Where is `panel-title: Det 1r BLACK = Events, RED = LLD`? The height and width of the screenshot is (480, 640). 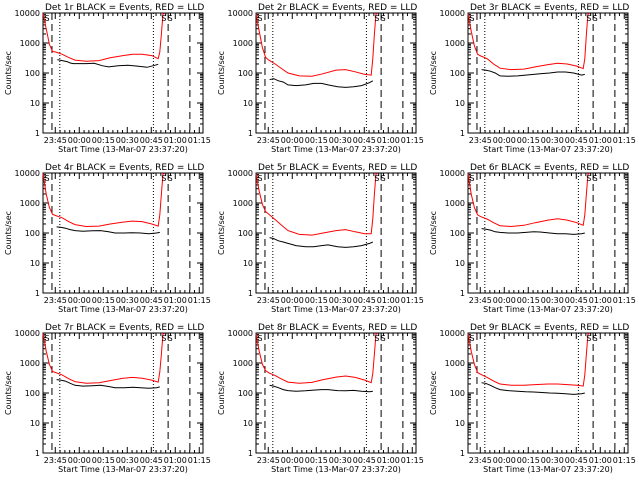 panel-title: Det 1r BLACK = Events, RED = LLD is located at coordinates (124, 8).